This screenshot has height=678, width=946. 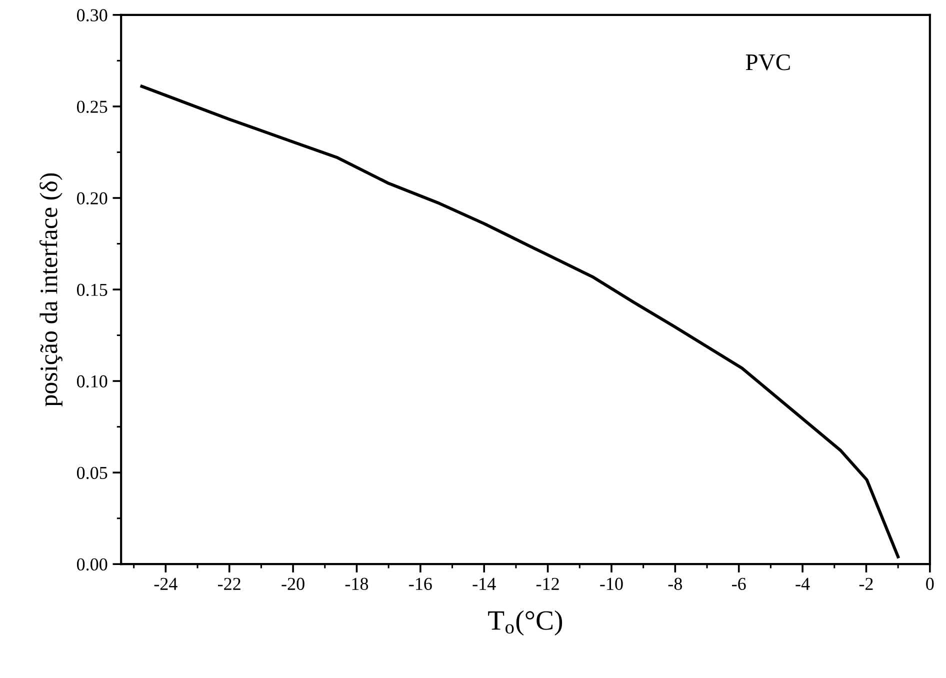 What do you see at coordinates (92, 290) in the screenshot?
I see `y-tick-label: 0.15` at bounding box center [92, 290].